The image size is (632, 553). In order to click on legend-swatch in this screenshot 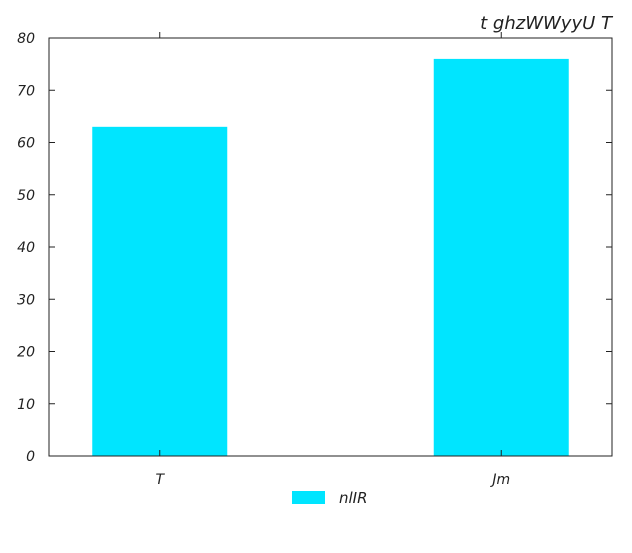, I will do `click(308, 497)`.